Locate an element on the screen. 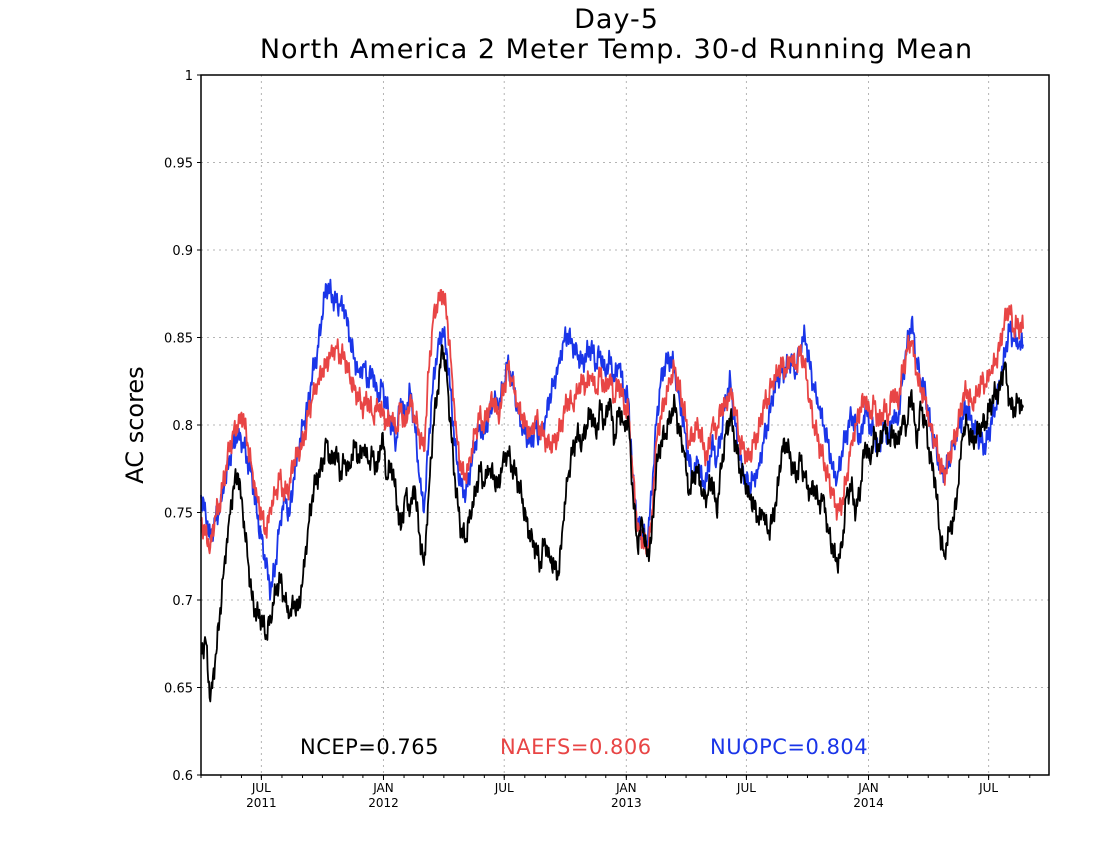 The image size is (1100, 850). x-tick-label-year: 2011 is located at coordinates (261, 803).